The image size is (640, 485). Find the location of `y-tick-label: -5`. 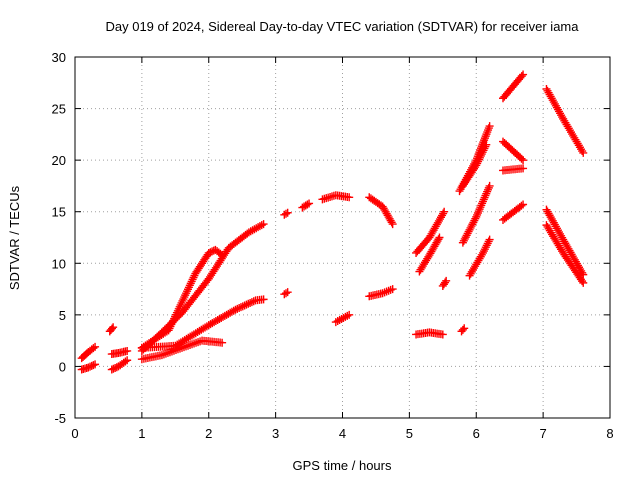

y-tick-label: -5 is located at coordinates (60, 418).